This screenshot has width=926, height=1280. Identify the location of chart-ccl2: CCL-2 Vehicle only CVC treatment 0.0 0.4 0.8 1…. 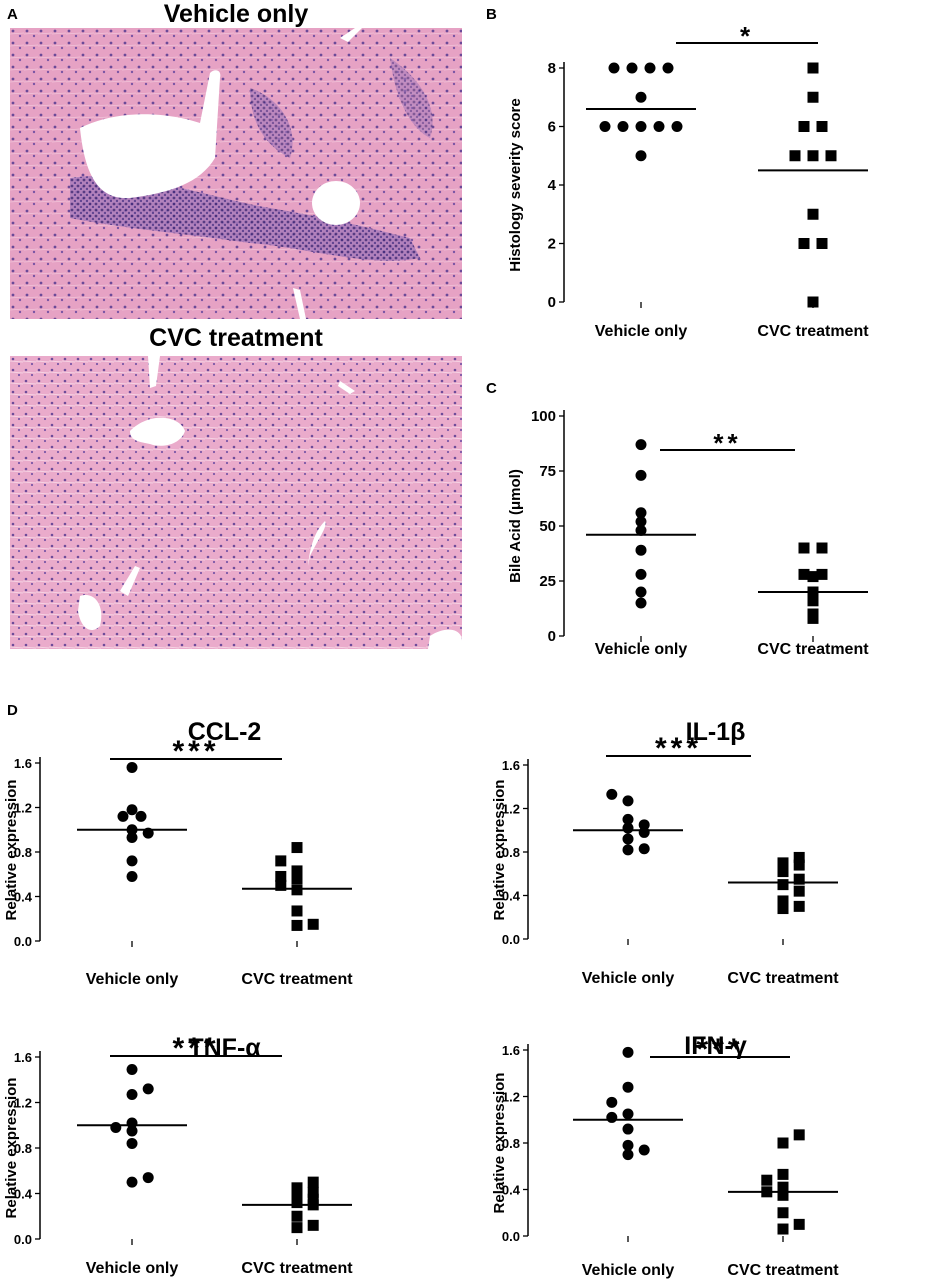
(178, 853).